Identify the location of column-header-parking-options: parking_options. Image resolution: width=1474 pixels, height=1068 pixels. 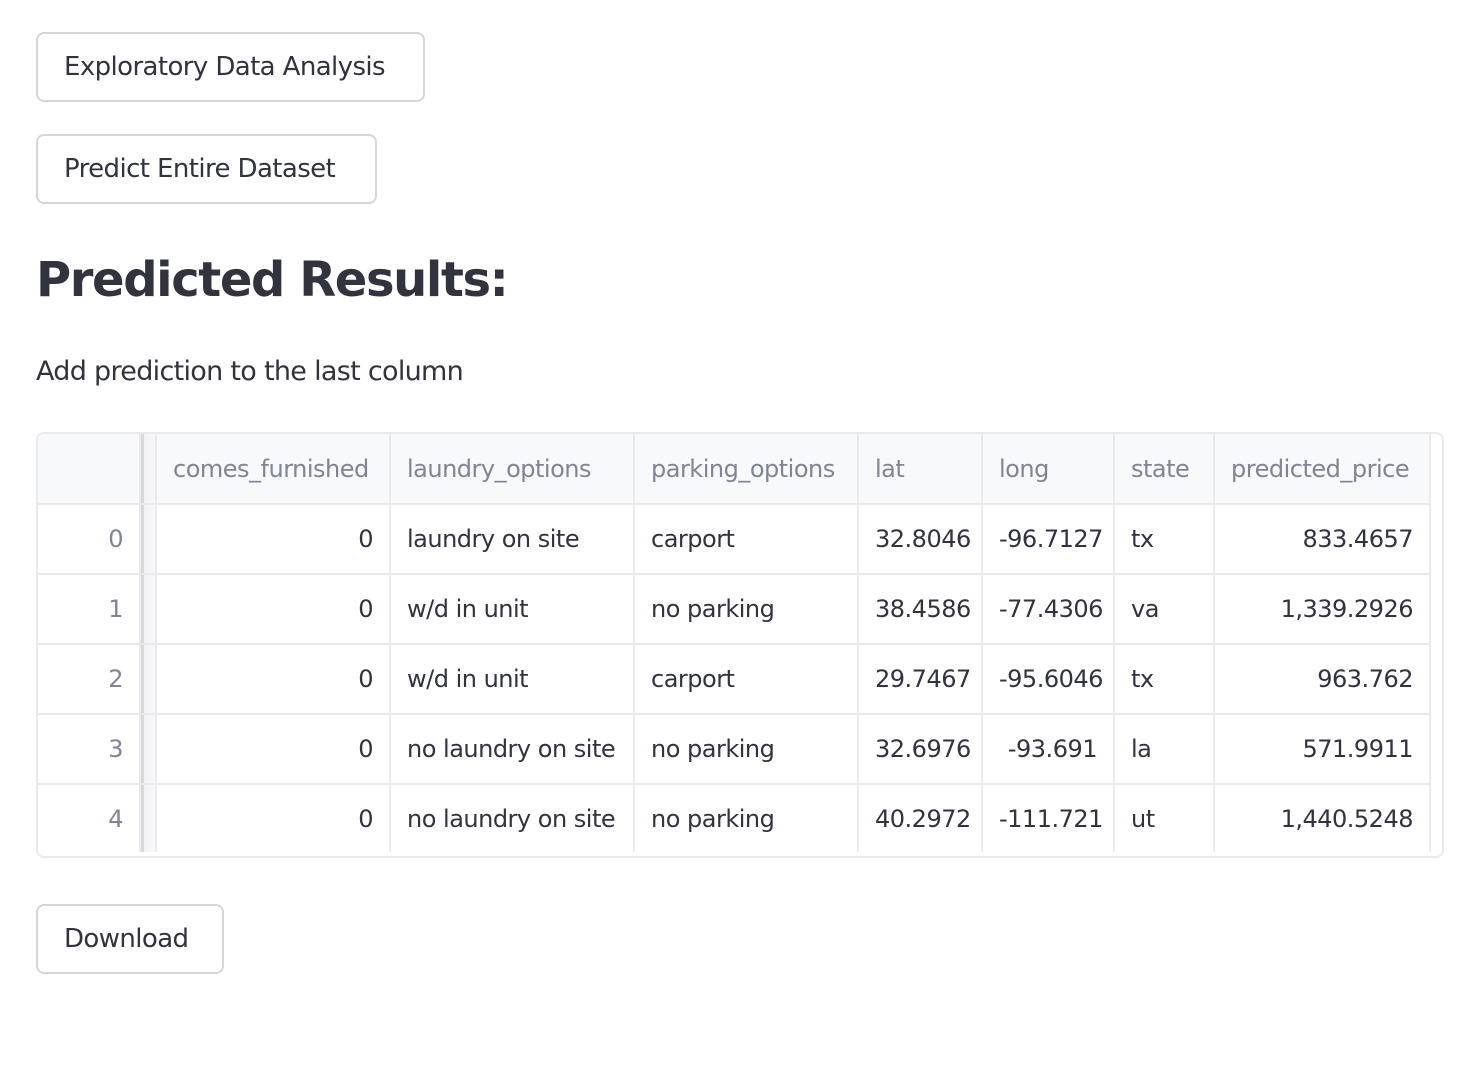
(746, 469).